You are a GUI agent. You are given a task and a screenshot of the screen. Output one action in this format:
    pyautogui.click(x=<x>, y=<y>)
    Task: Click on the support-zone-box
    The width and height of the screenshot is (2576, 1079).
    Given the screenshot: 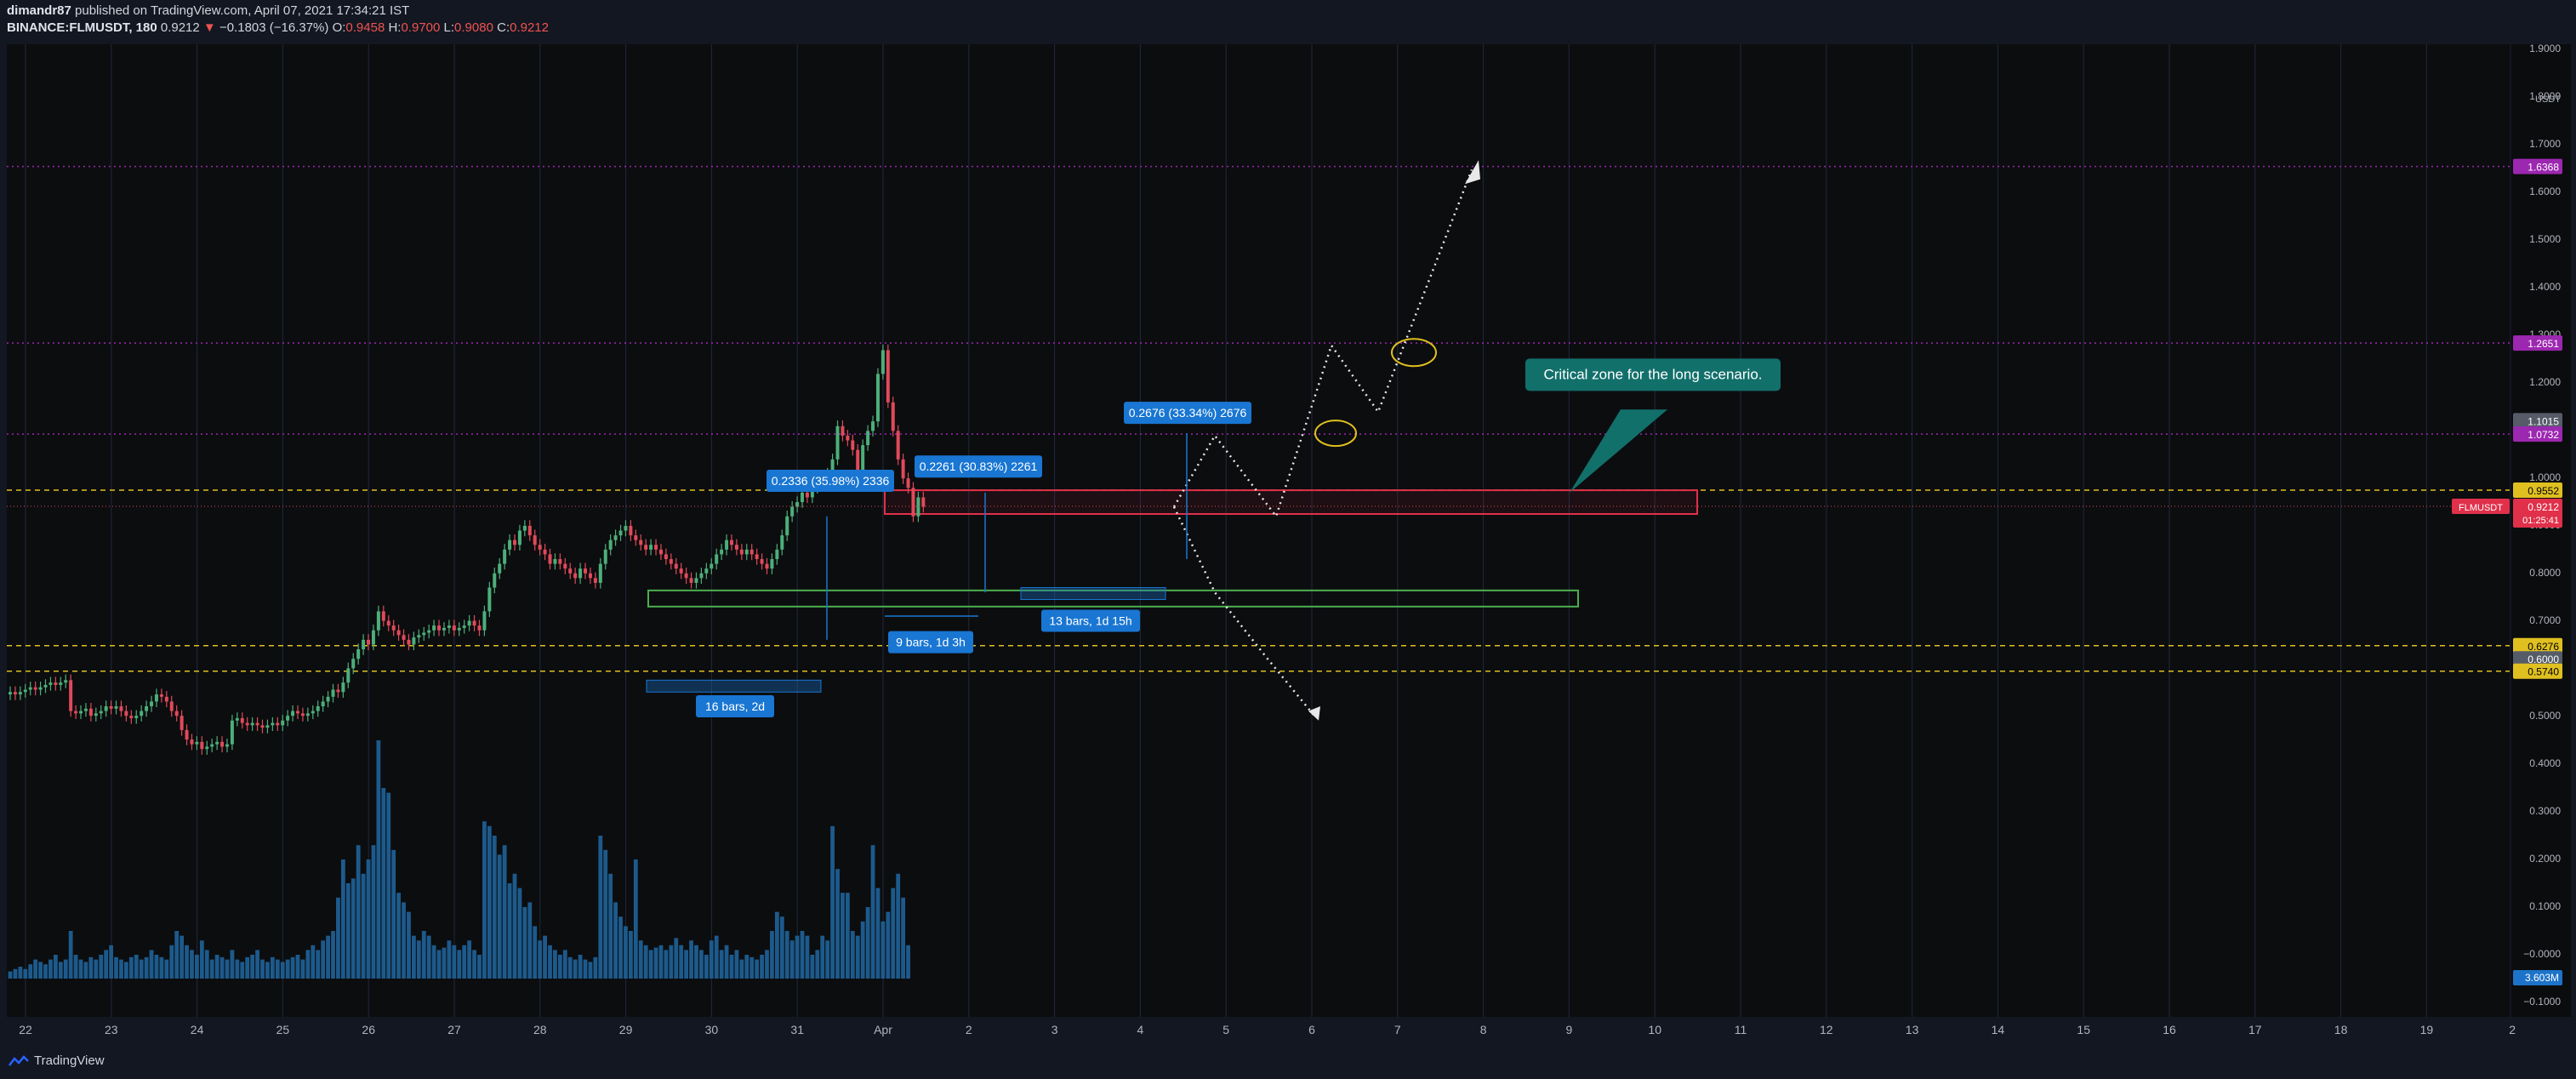 What is the action you would take?
    pyautogui.click(x=1113, y=598)
    